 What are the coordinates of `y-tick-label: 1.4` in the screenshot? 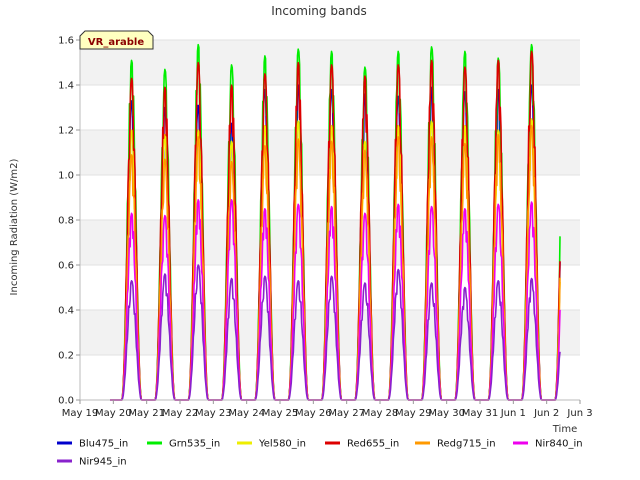 It's located at (66, 86).